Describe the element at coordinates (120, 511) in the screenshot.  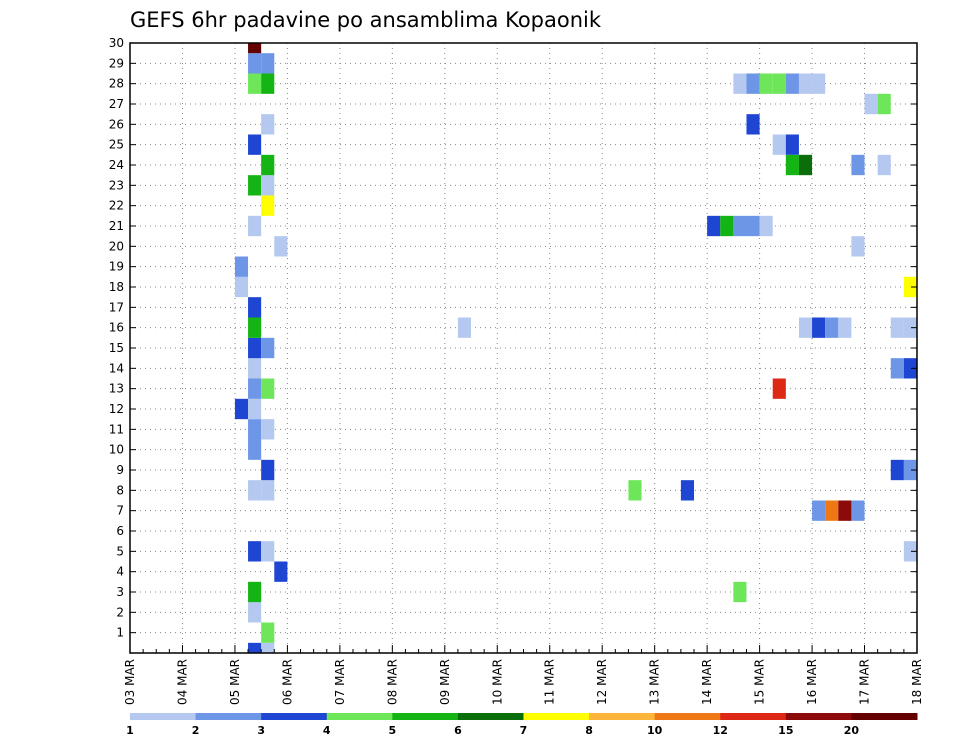
I see `y-tick-label: 7` at that location.